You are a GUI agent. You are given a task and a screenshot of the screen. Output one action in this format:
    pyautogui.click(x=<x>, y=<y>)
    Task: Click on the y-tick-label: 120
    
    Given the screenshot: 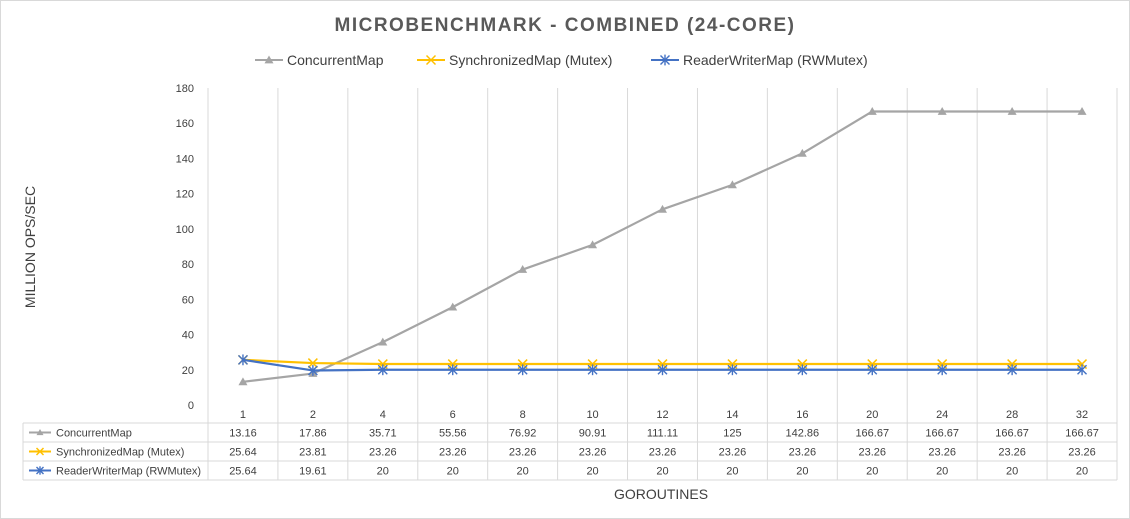 What is the action you would take?
    pyautogui.click(x=185, y=195)
    